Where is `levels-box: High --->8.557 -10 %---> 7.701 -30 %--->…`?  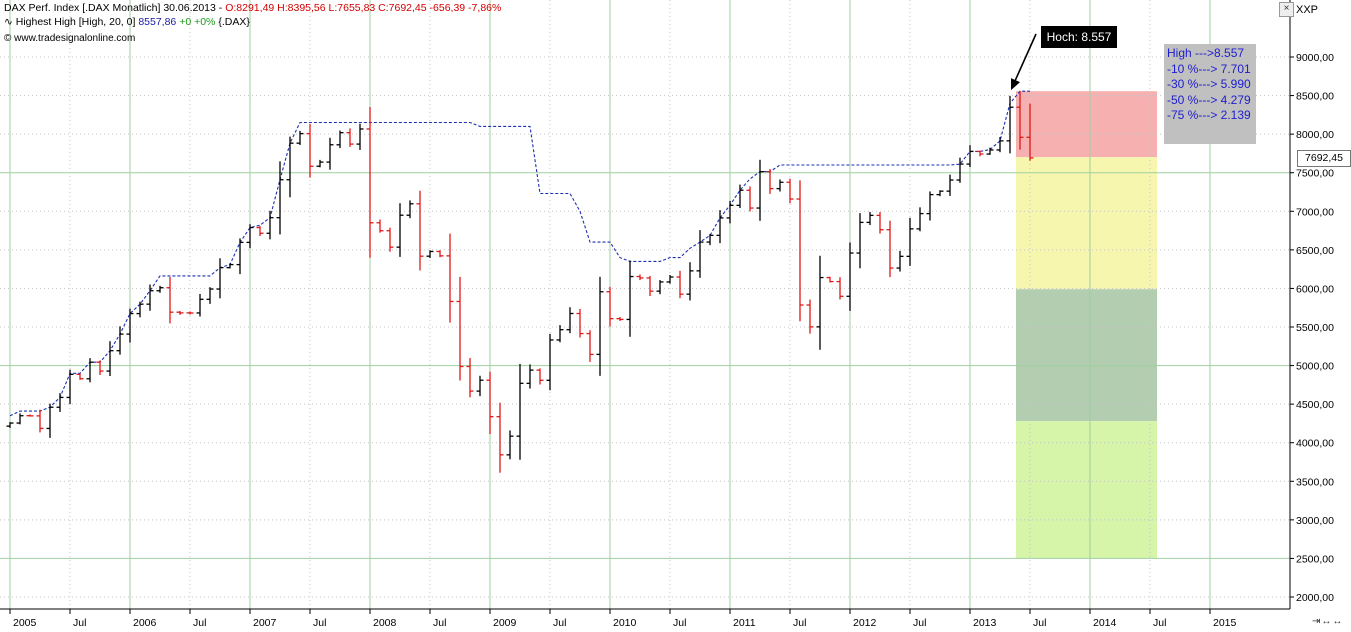 levels-box: High --->8.557 -10 %---> 7.701 -30 %--->… is located at coordinates (1210, 94).